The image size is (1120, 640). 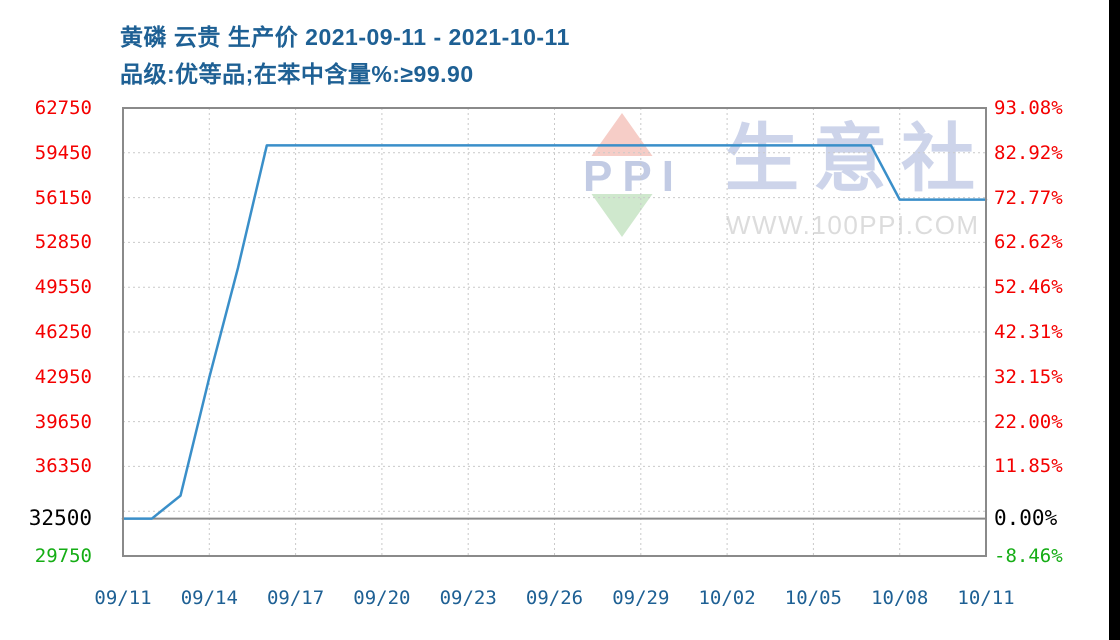 I want to click on ppi-logo-band, so click(x=623, y=175).